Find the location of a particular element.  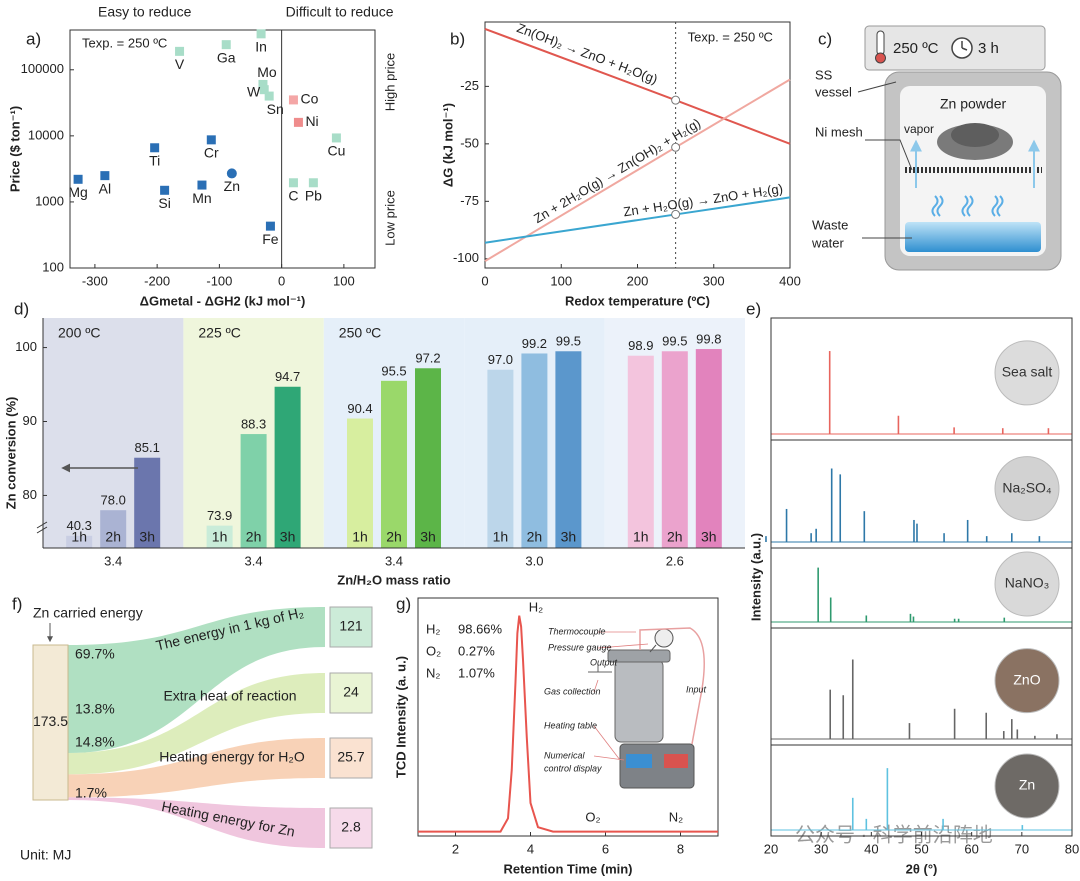

value-label: 94.7 is located at coordinates (287, 376).